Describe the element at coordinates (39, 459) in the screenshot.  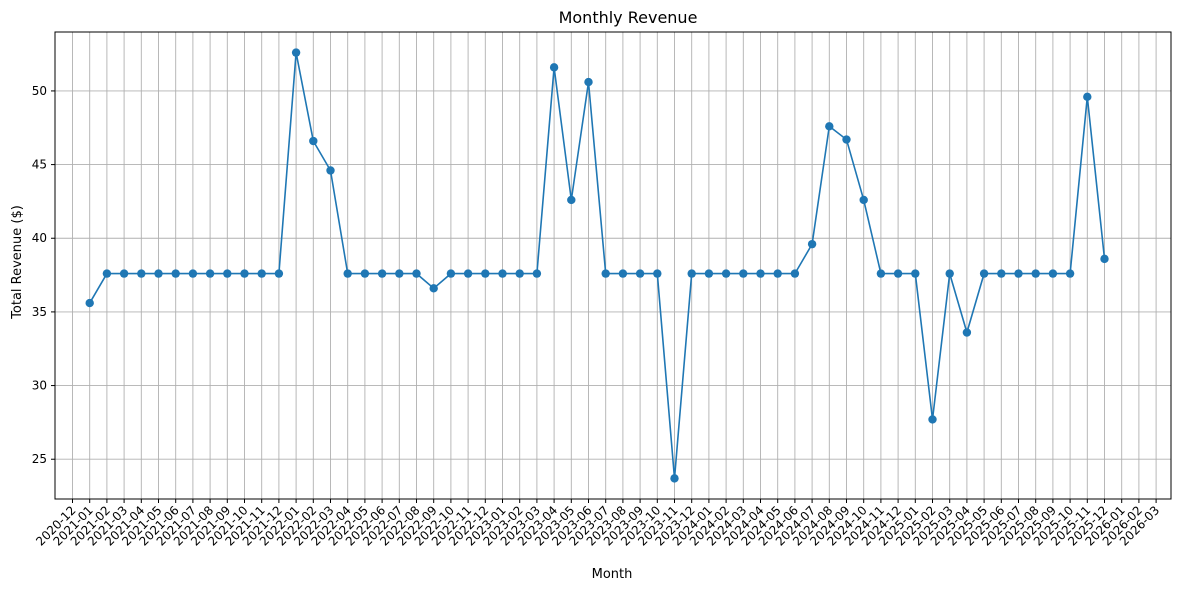
I see `y-tick-label: 25` at that location.